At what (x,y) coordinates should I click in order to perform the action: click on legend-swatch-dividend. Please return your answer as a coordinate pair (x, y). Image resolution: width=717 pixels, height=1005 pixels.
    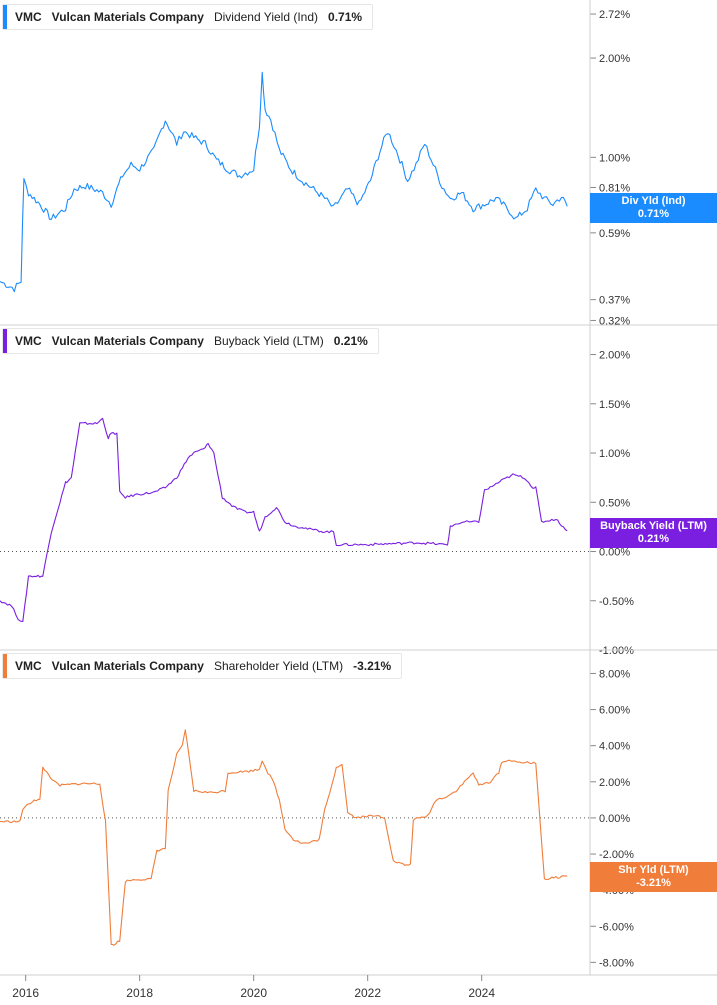
    Looking at the image, I should click on (5, 17).